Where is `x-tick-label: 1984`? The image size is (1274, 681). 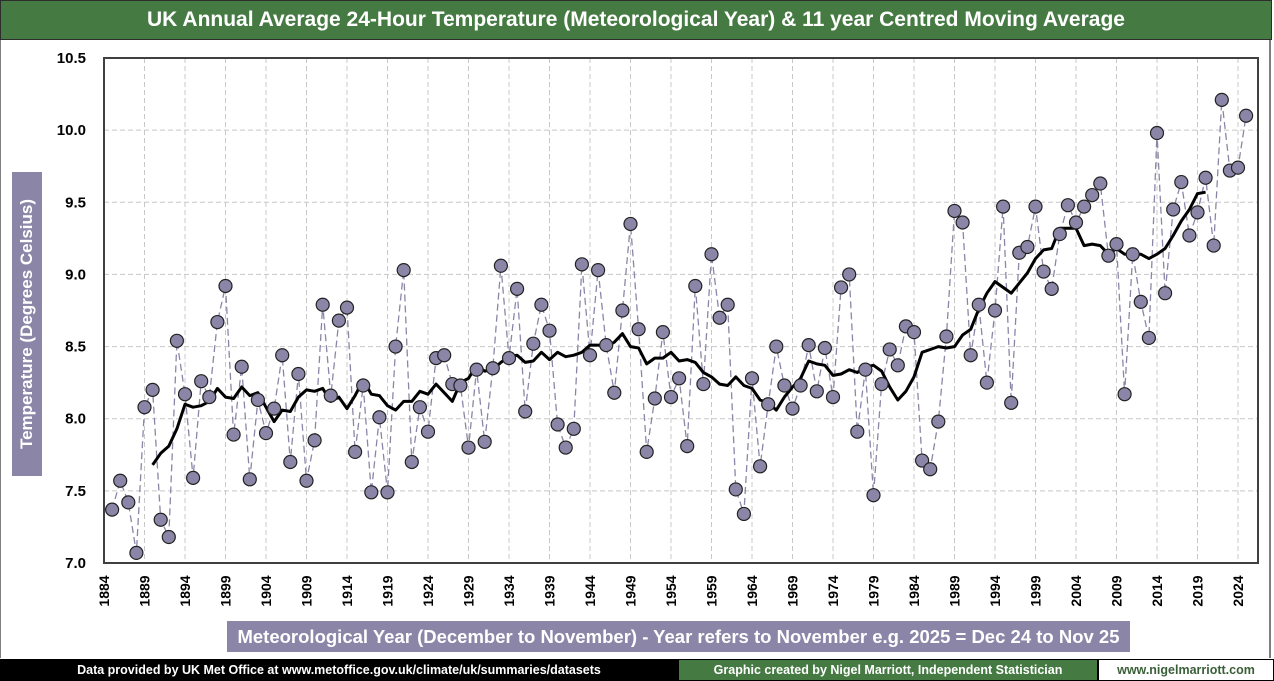
x-tick-label: 1984 is located at coordinates (914, 590).